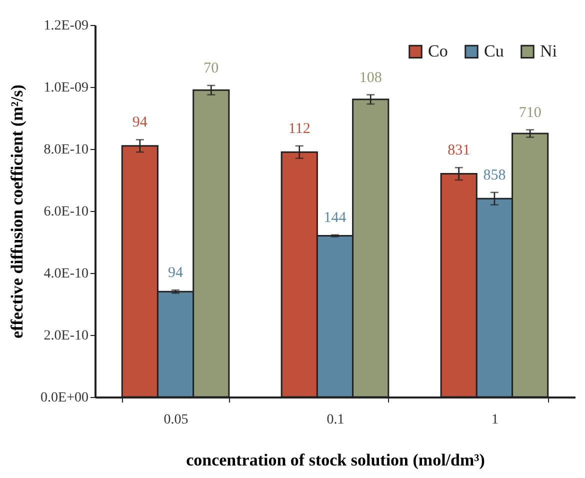  I want to click on y-tick-label: 8.0E-10, so click(66, 150).